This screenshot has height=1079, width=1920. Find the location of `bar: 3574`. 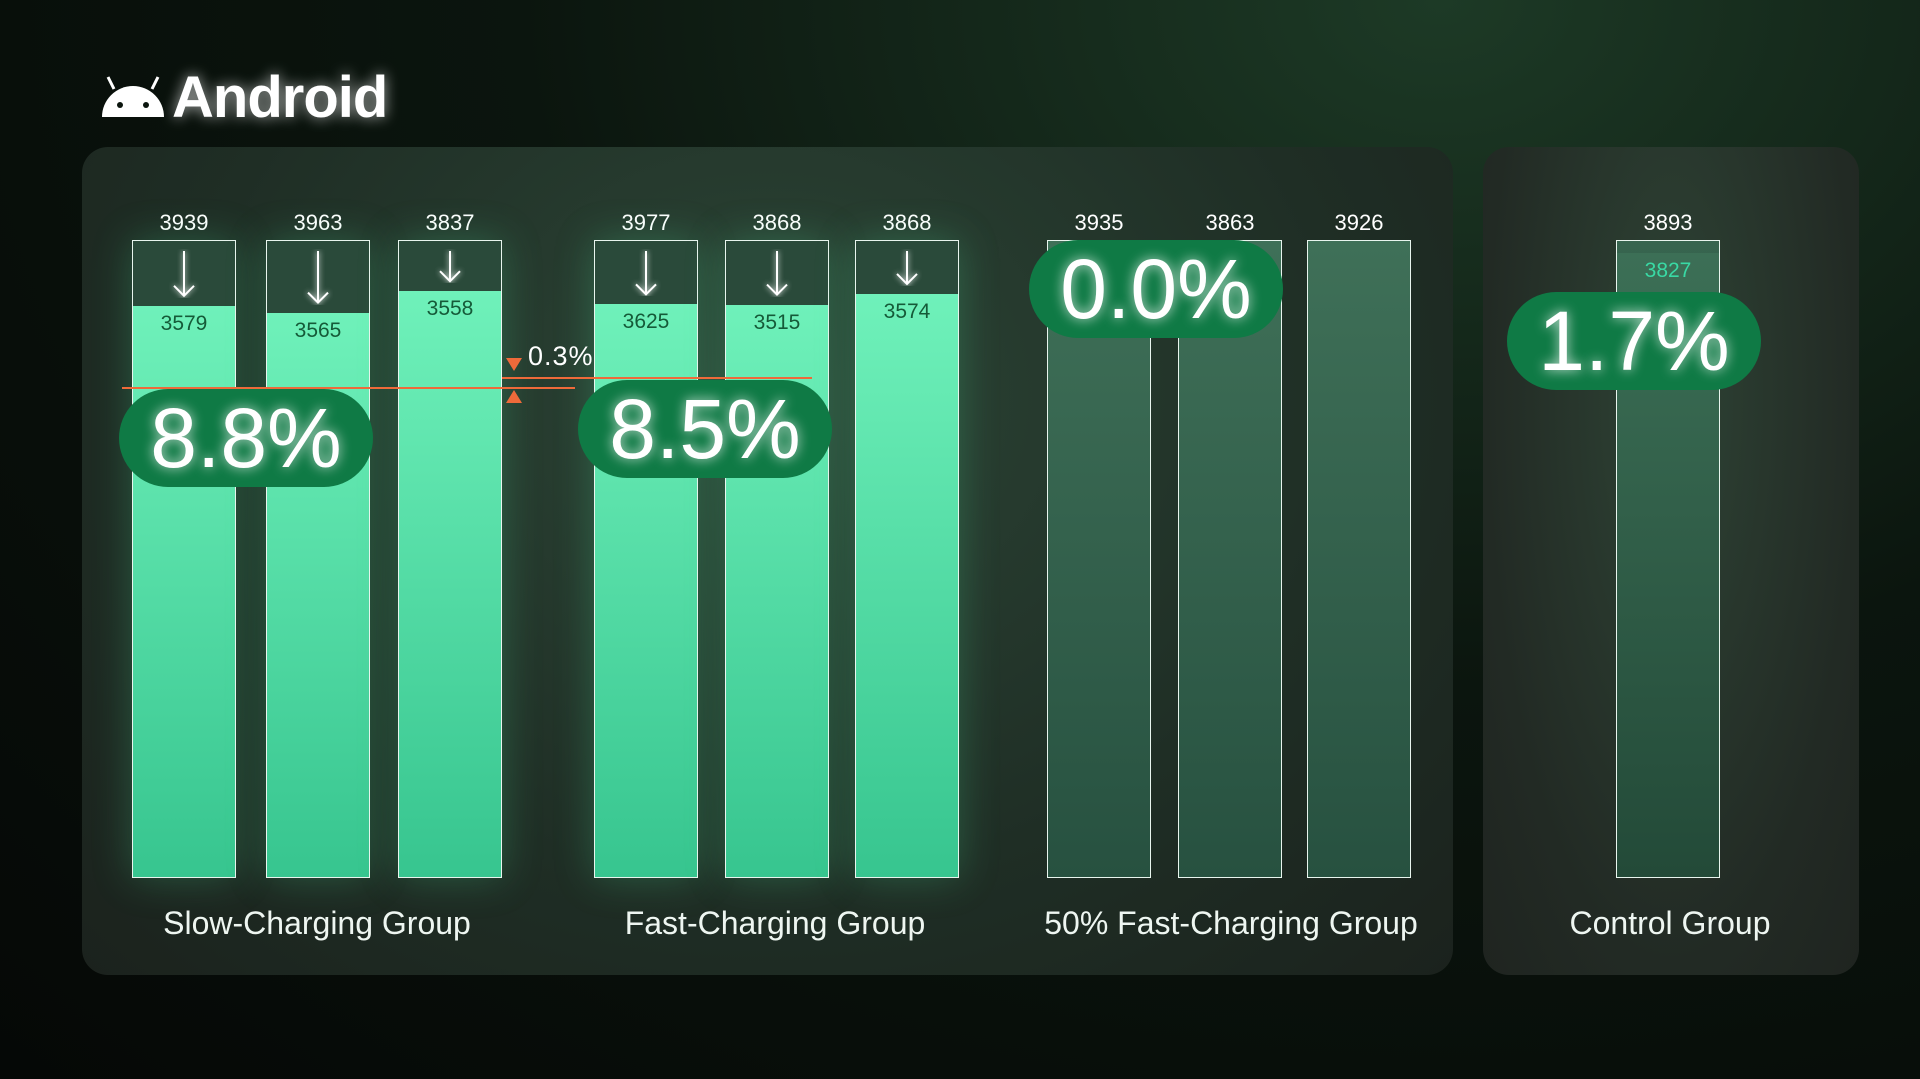

bar: 3574 is located at coordinates (907, 559).